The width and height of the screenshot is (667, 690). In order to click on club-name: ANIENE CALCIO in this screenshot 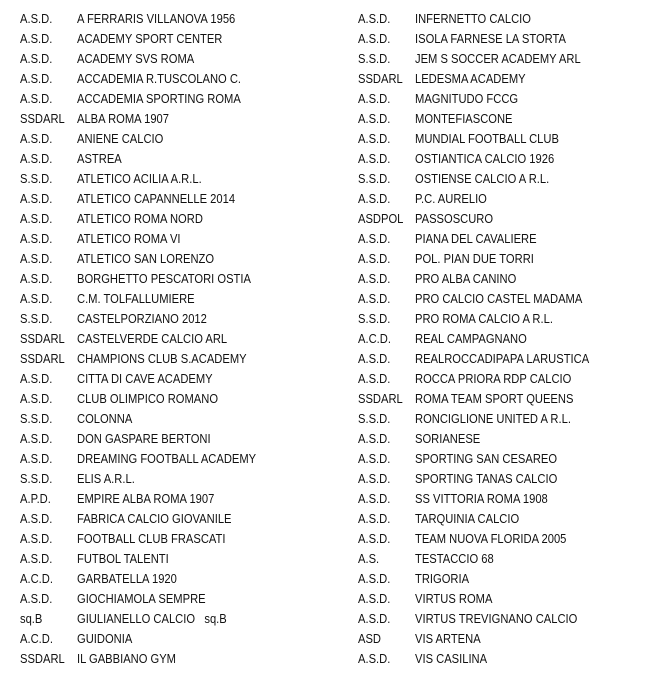, I will do `click(120, 138)`.